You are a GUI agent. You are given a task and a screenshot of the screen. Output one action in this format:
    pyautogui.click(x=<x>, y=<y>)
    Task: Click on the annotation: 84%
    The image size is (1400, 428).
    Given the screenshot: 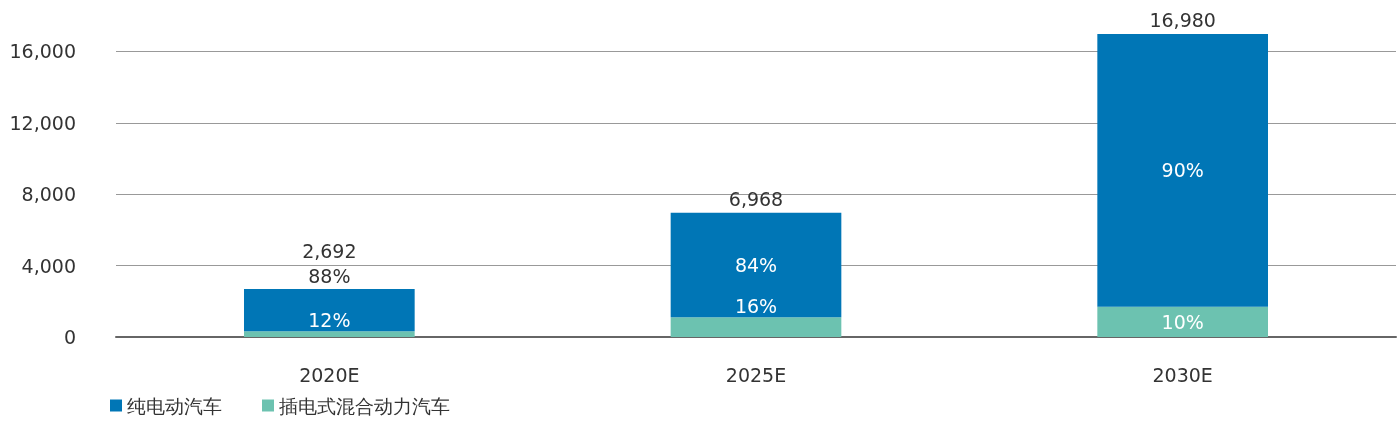 What is the action you would take?
    pyautogui.click(x=756, y=265)
    